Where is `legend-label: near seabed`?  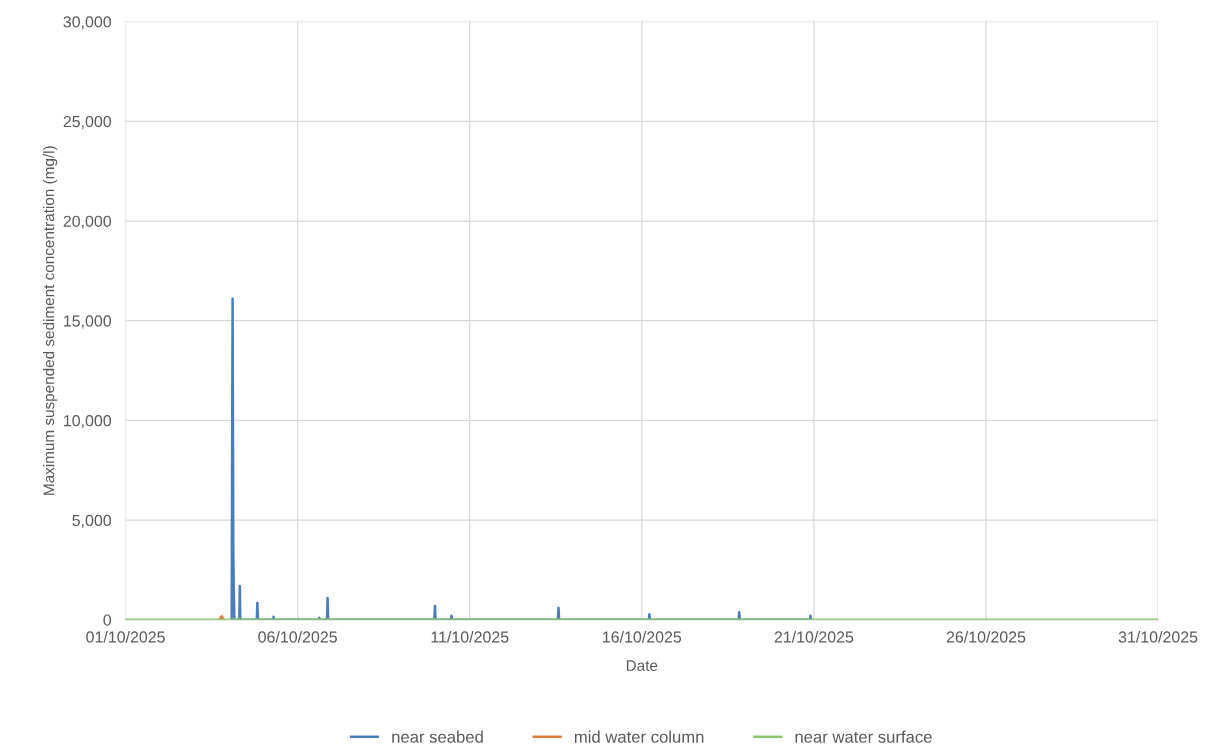 legend-label: near seabed is located at coordinates (437, 736).